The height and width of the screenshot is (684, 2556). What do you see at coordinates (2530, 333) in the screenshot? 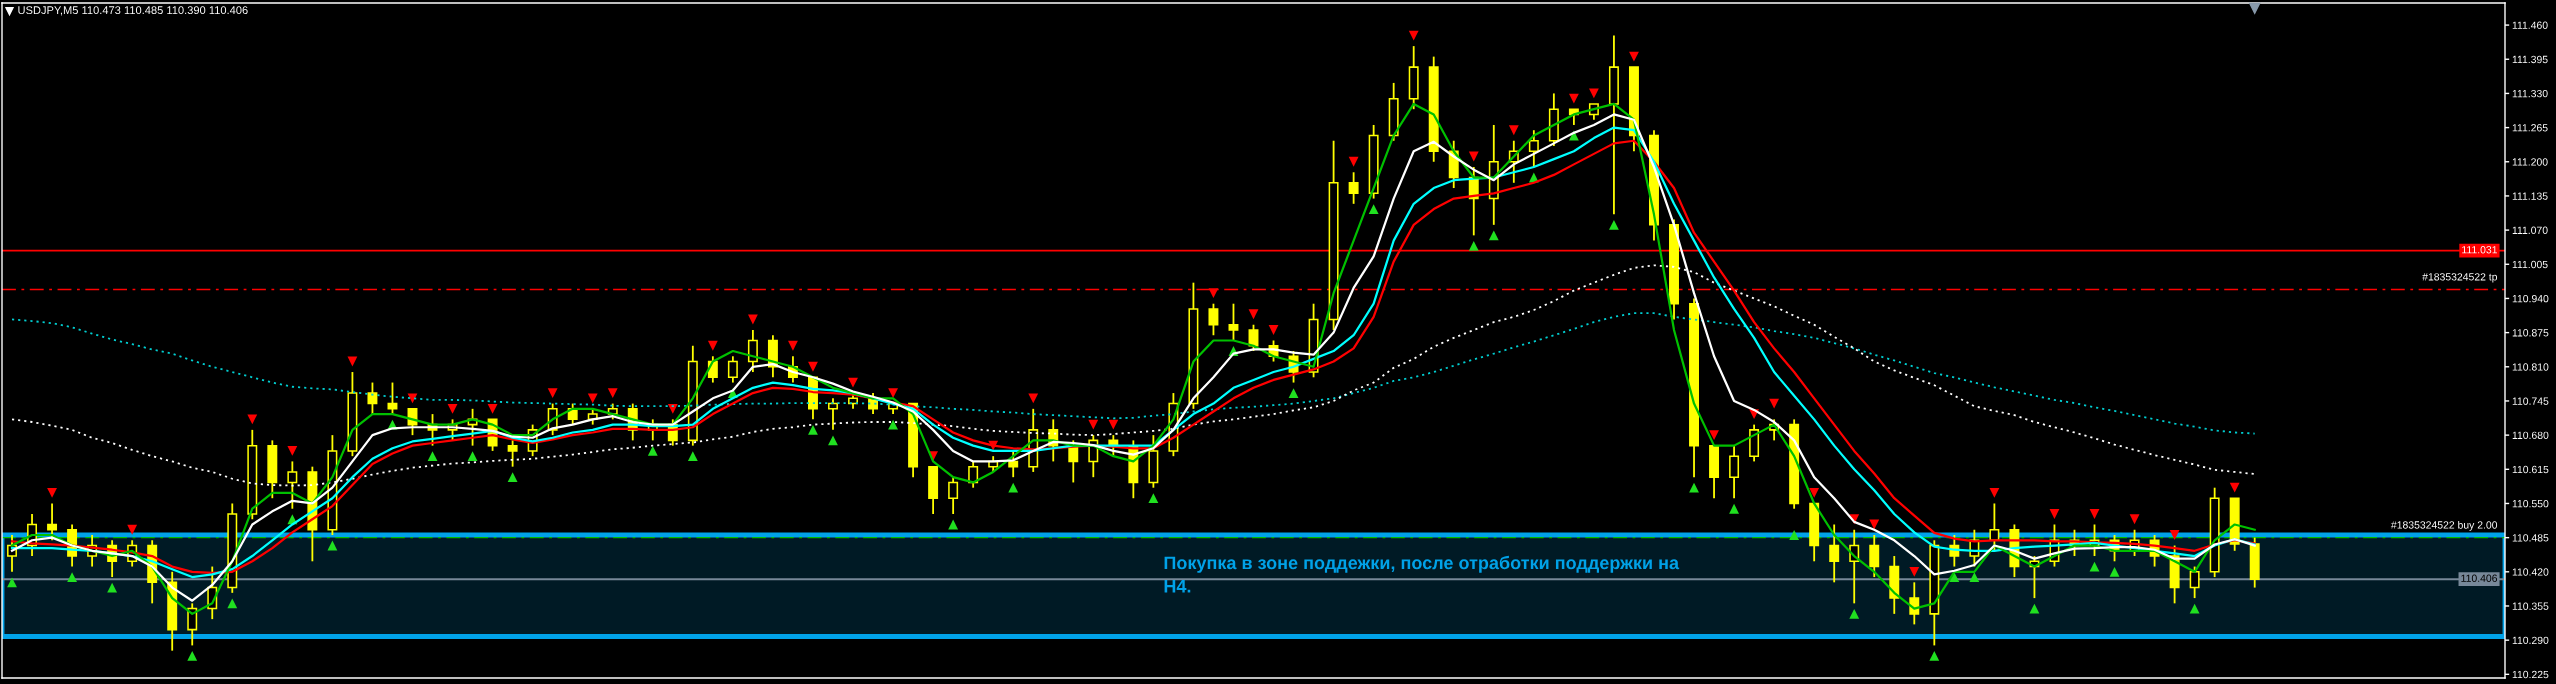
I see `y-tick-label: 110.875` at bounding box center [2530, 333].